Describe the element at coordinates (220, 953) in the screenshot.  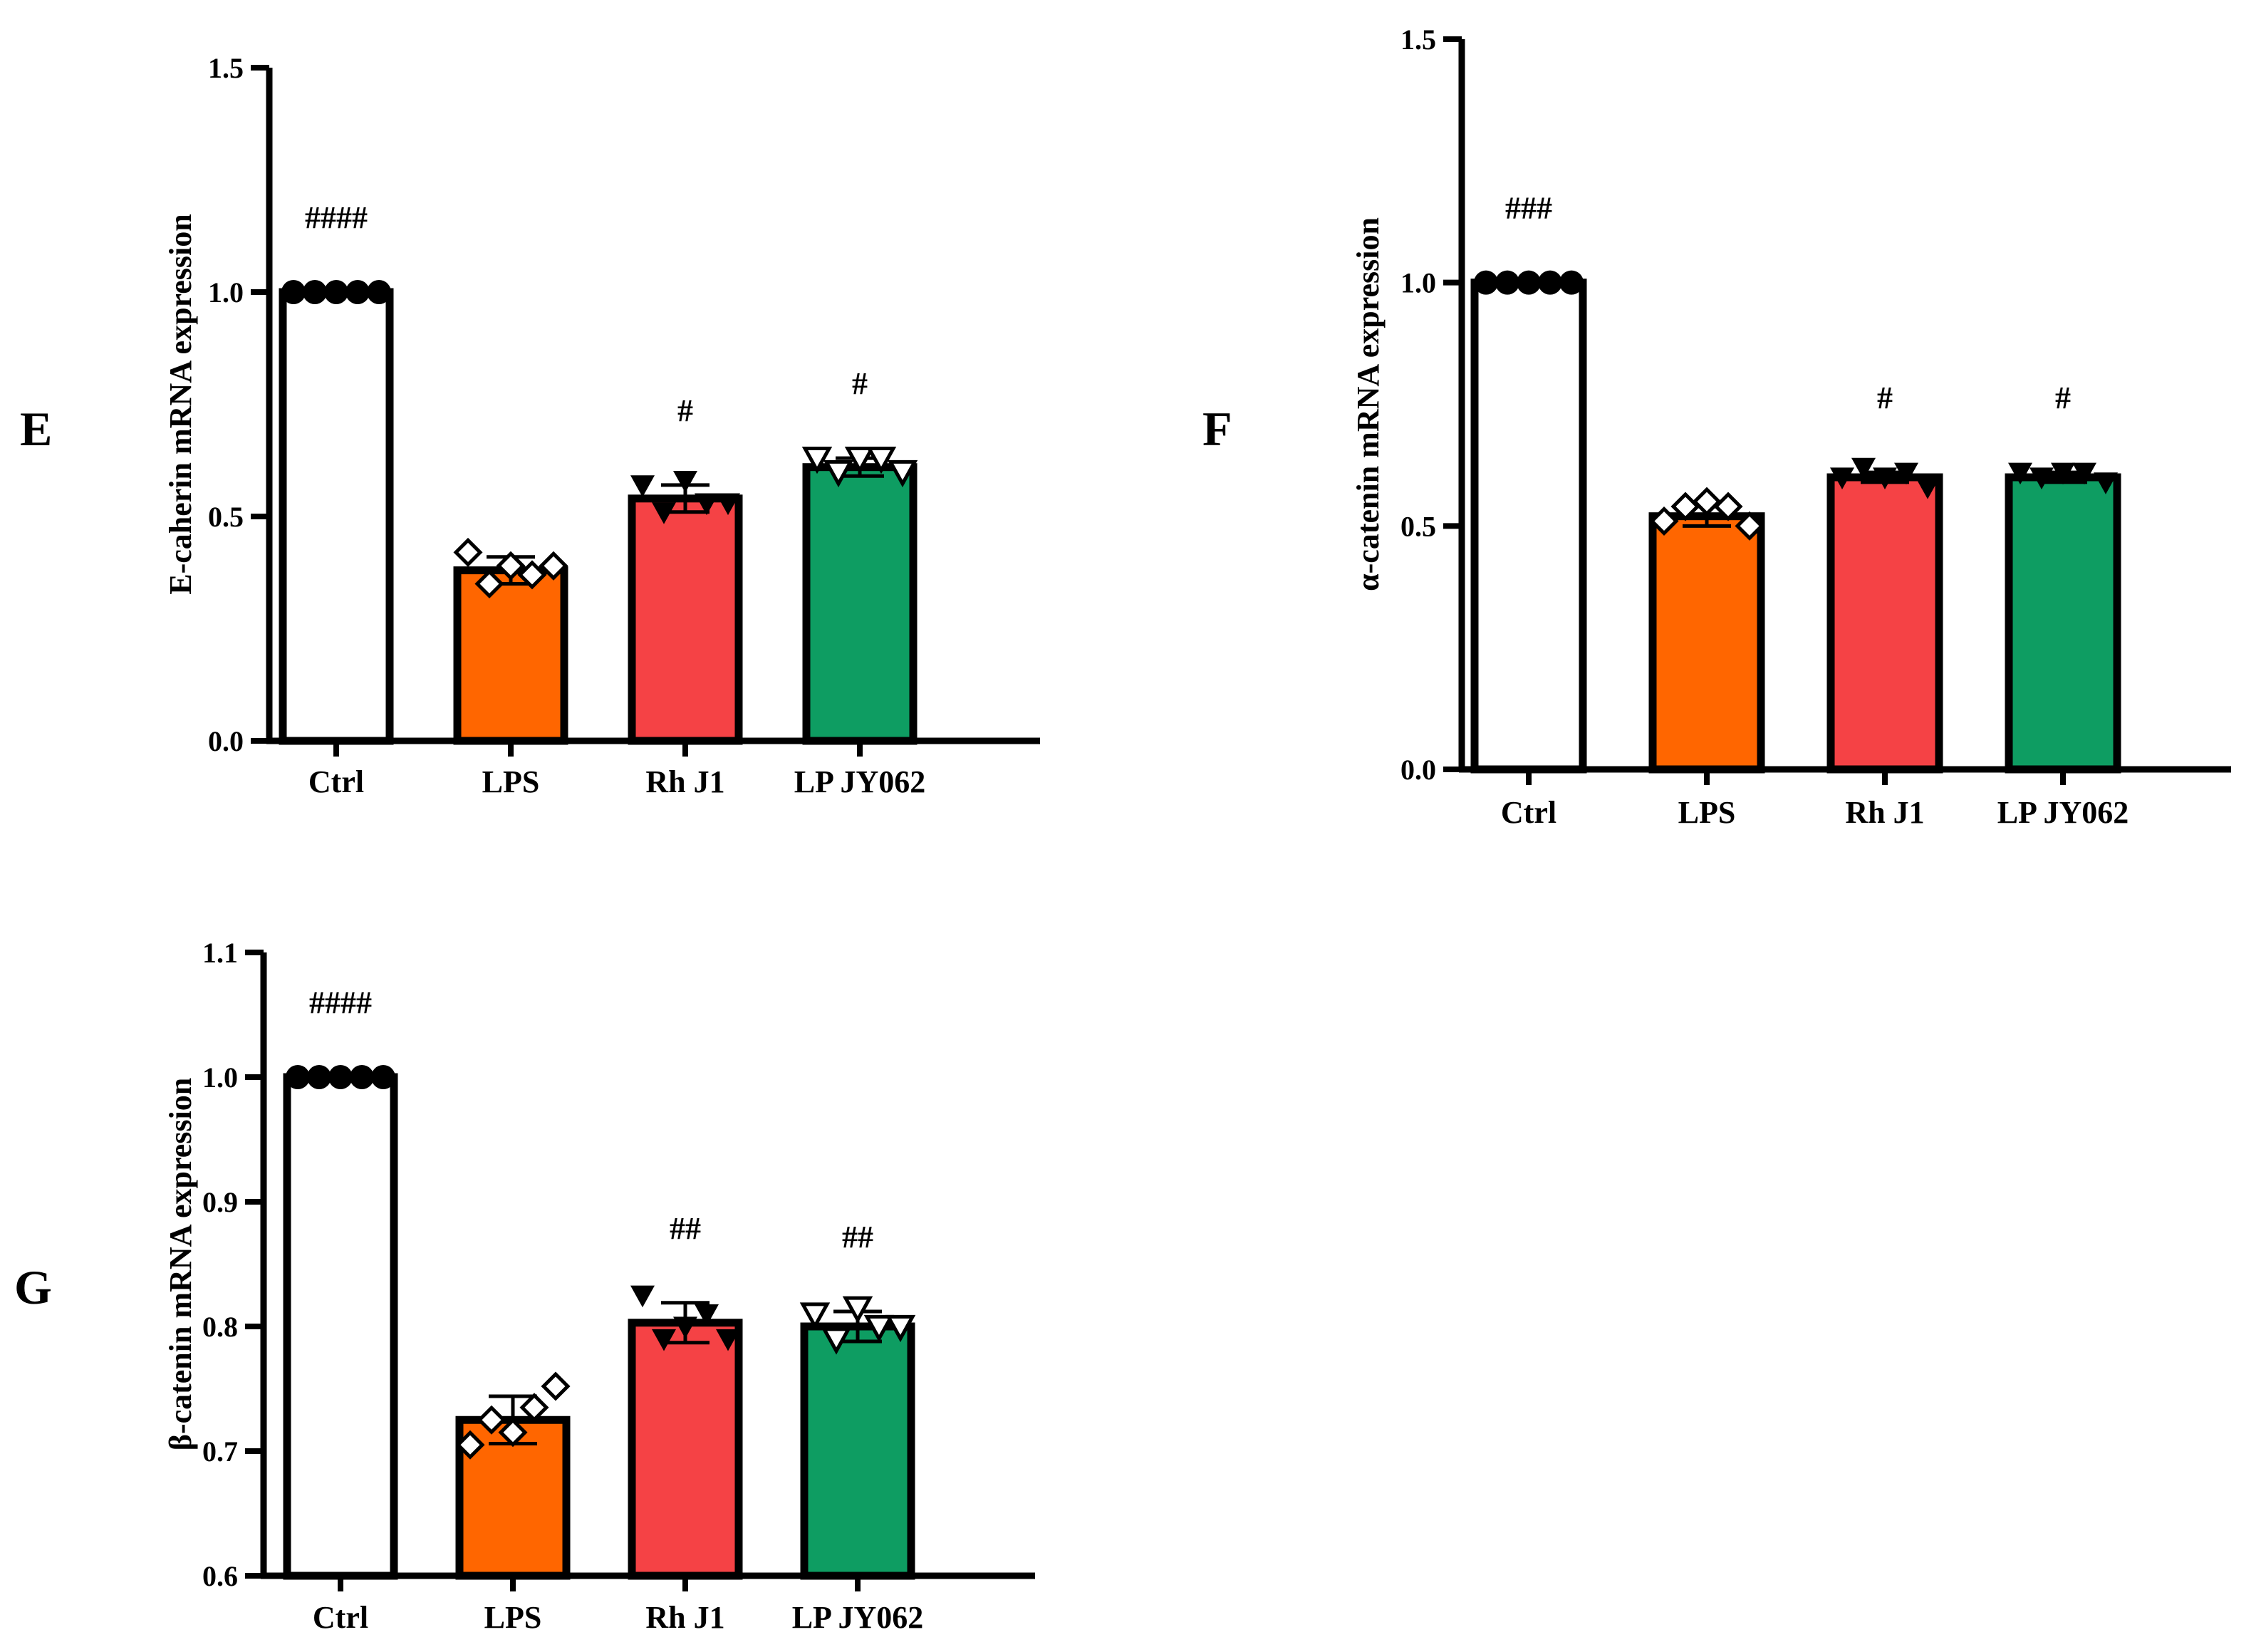
I see `y-tick-label: 1.1` at that location.